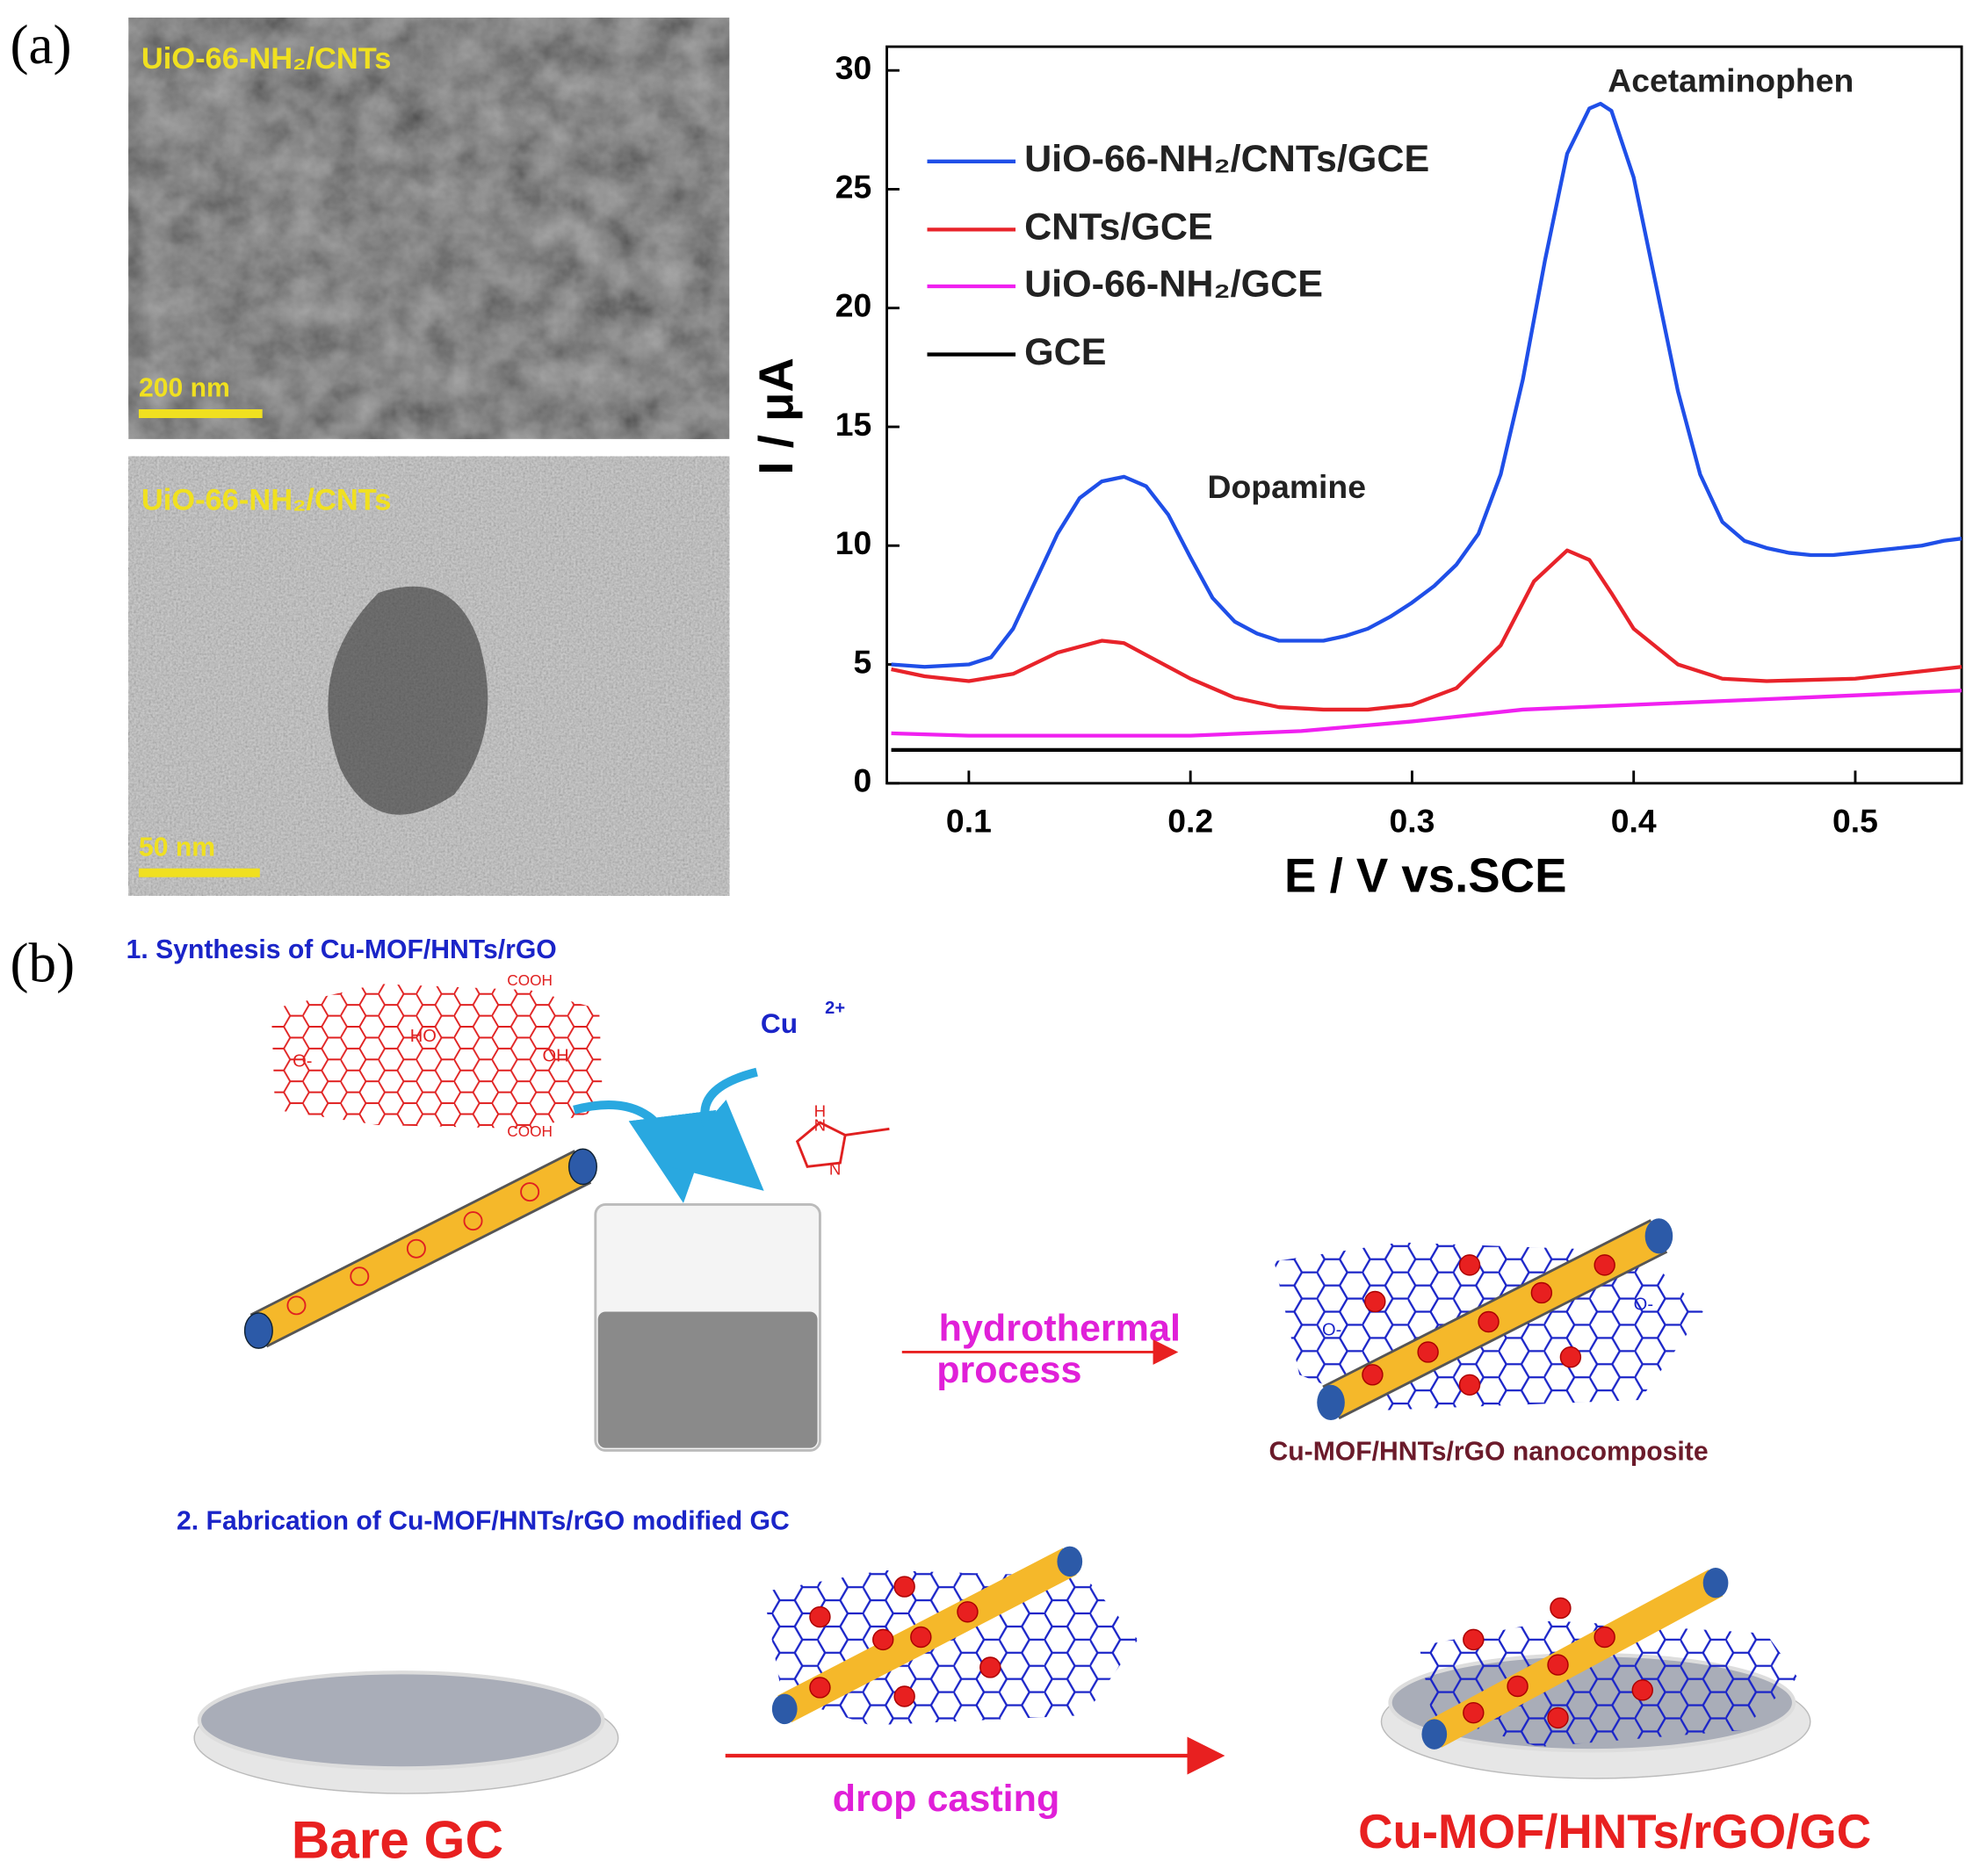  I want to click on x-tick-label: 0.5, so click(1855, 822).